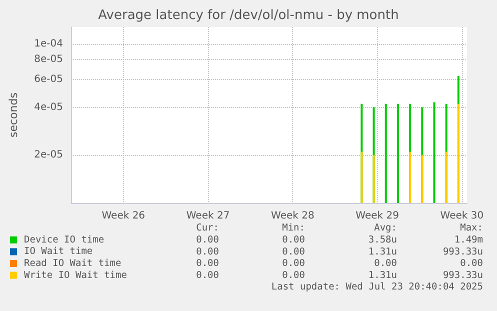  I want to click on text: Max:, so click(471, 228).